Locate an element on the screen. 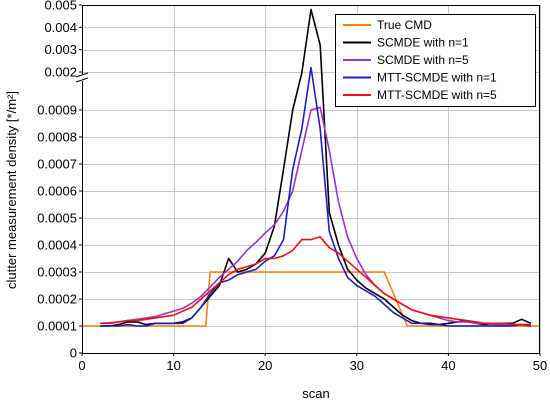 The width and height of the screenshot is (550, 404). axis-break-gap is located at coordinates (82, 77).